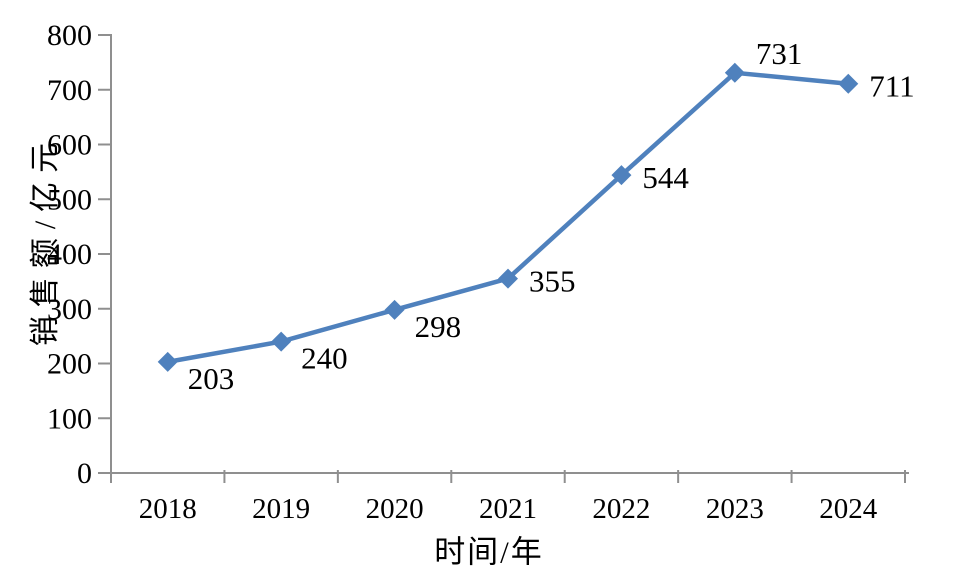 The image size is (957, 586). Describe the element at coordinates (84, 473) in the screenshot. I see `y-axis-tick-label: 0` at that location.